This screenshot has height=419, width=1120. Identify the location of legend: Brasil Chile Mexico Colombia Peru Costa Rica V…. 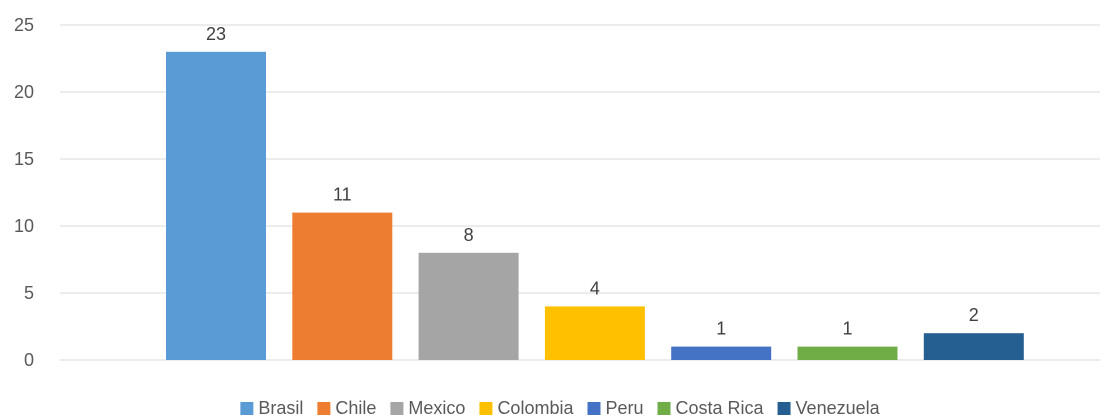
(560, 408).